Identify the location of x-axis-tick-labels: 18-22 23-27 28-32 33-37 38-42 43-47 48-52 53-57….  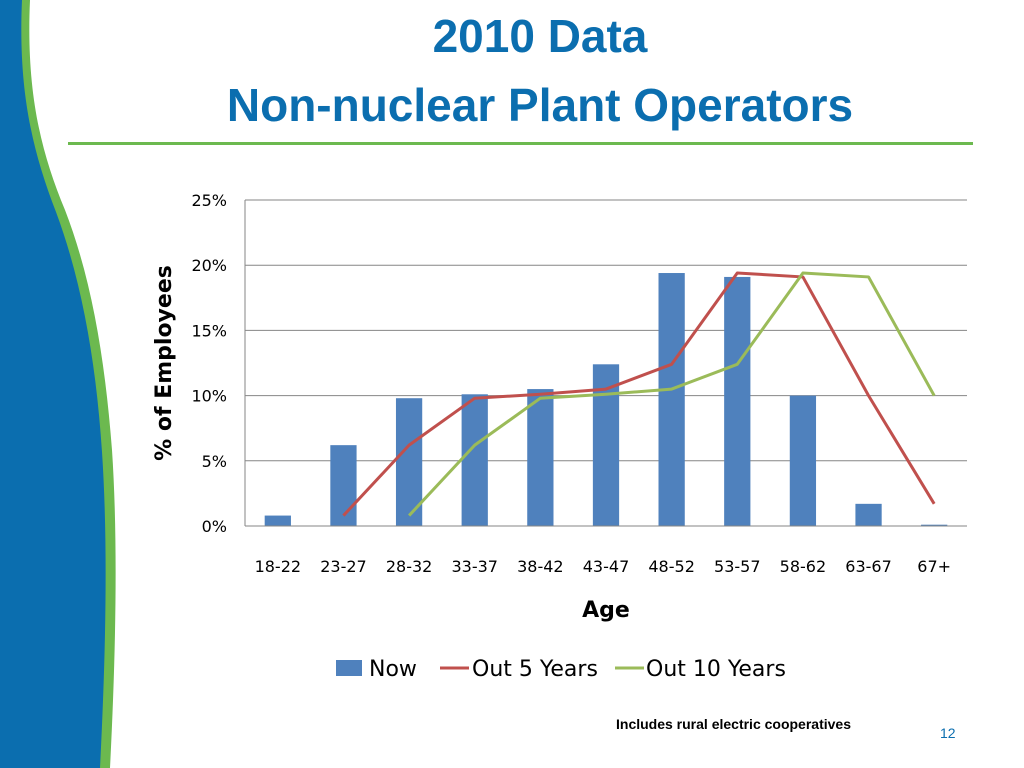
(603, 566).